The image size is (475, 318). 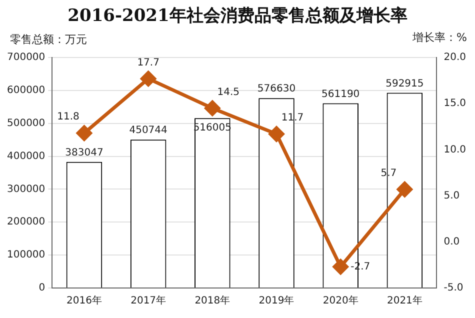 What do you see at coordinates (26, 90) in the screenshot?
I see `y-tick-label: 600000` at bounding box center [26, 90].